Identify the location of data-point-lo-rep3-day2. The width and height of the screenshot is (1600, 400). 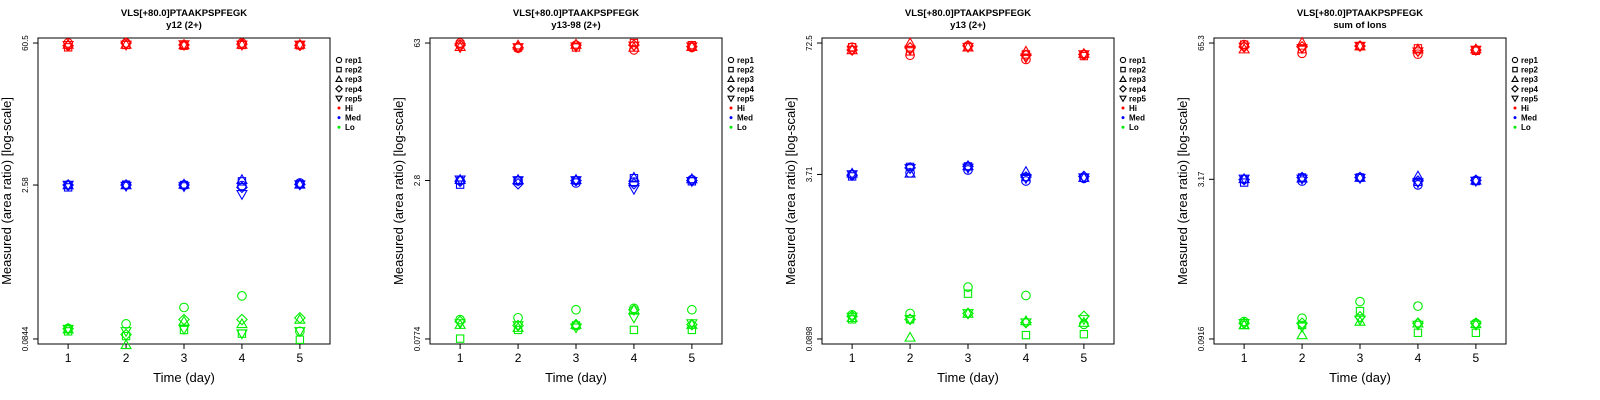
(126, 344).